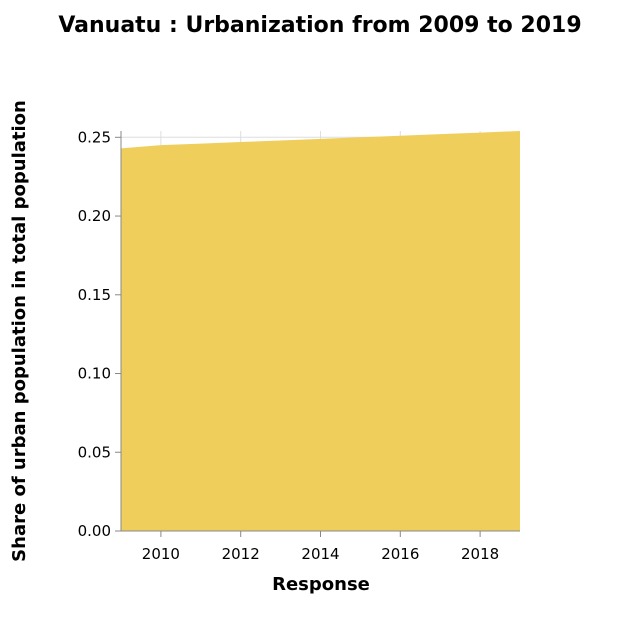 The width and height of the screenshot is (640, 626). What do you see at coordinates (94, 374) in the screenshot?
I see `y-tick-label: 0.10` at bounding box center [94, 374].